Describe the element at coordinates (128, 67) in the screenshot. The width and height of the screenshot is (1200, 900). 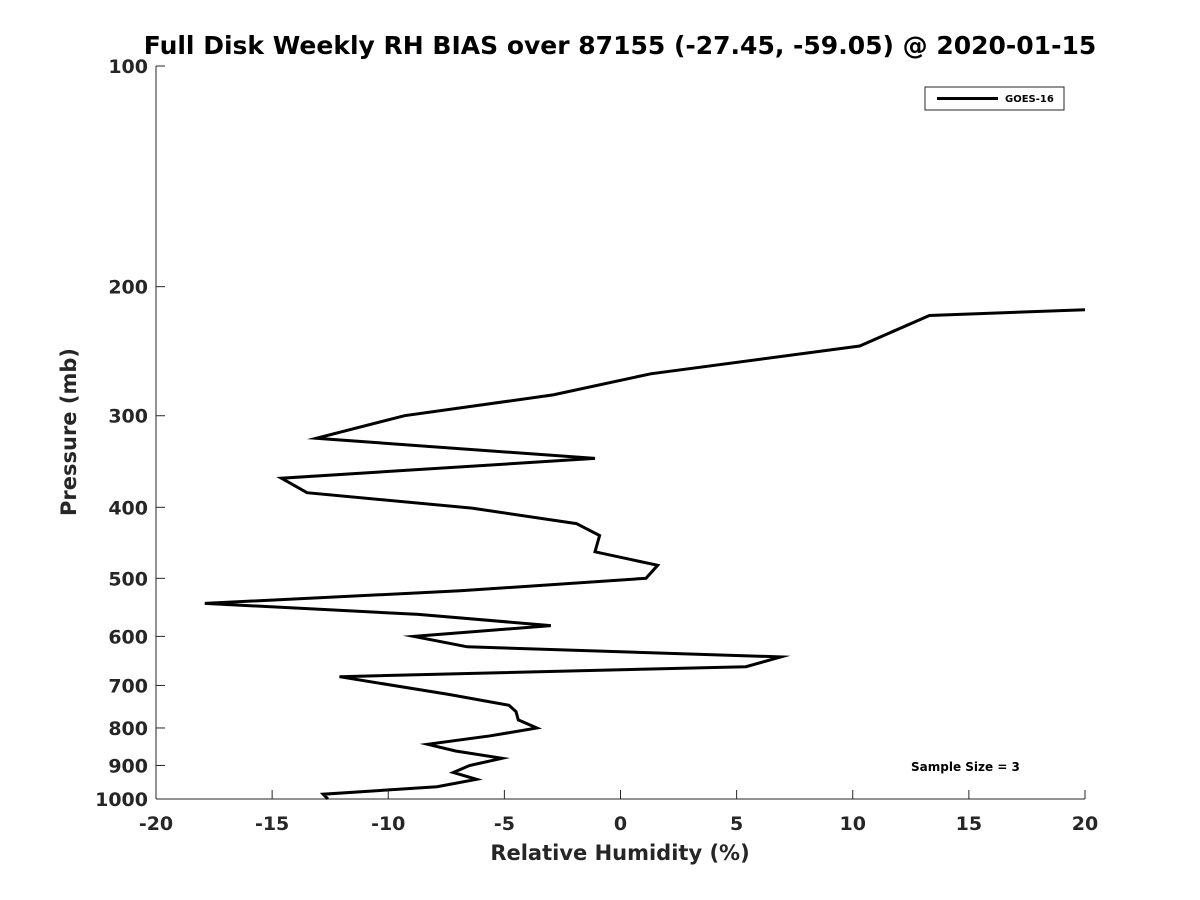
I see `y-tick-label: 100` at that location.